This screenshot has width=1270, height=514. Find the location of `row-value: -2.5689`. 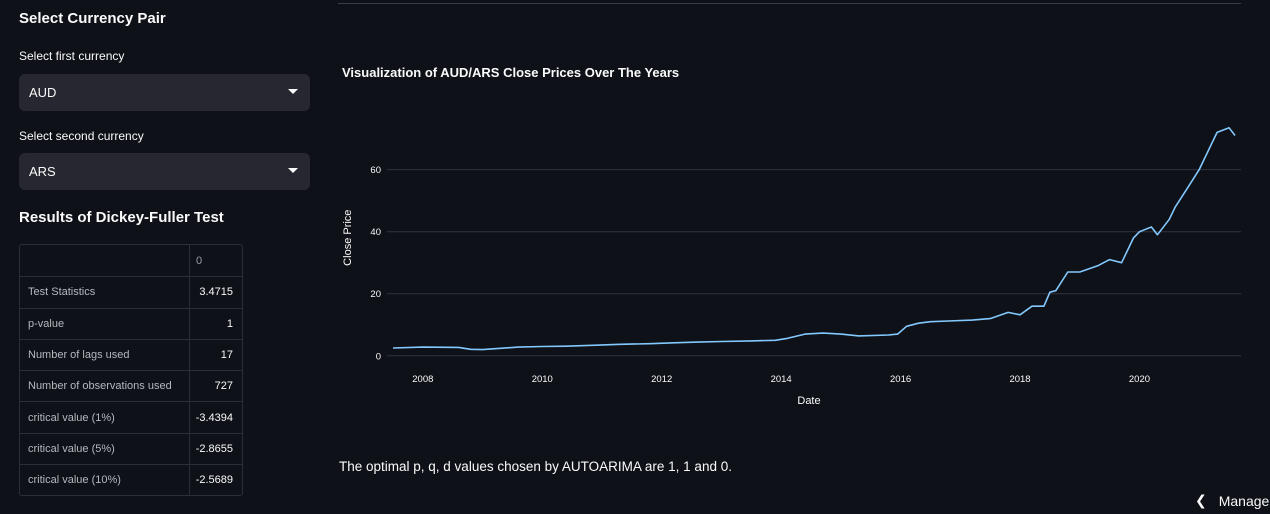

row-value: -2.5689 is located at coordinates (214, 480).